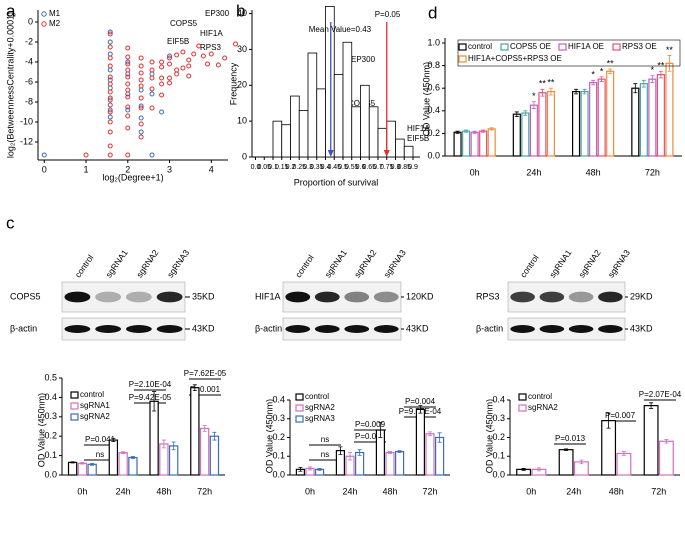  What do you see at coordinates (543, 407) in the screenshot?
I see `legend-label: sgRNA2` at bounding box center [543, 407].